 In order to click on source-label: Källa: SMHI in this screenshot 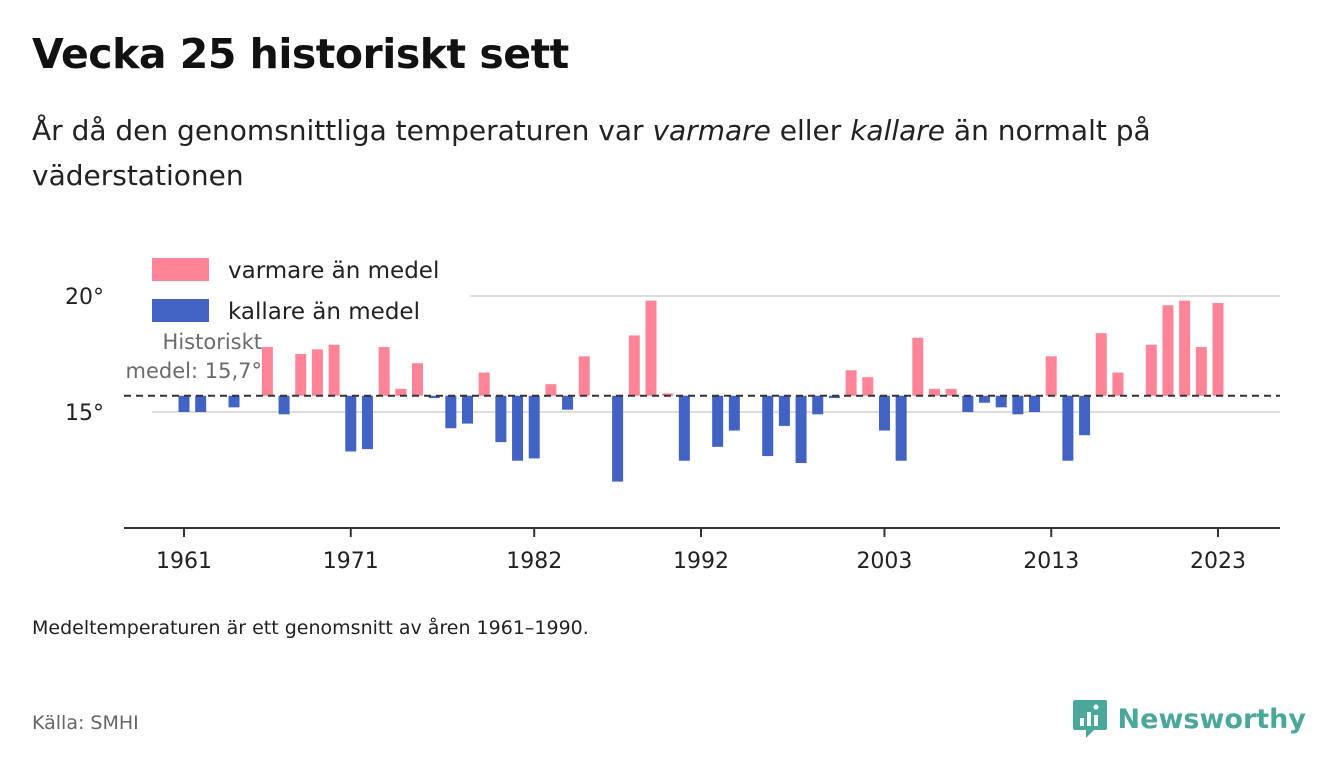, I will do `click(85, 723)`.